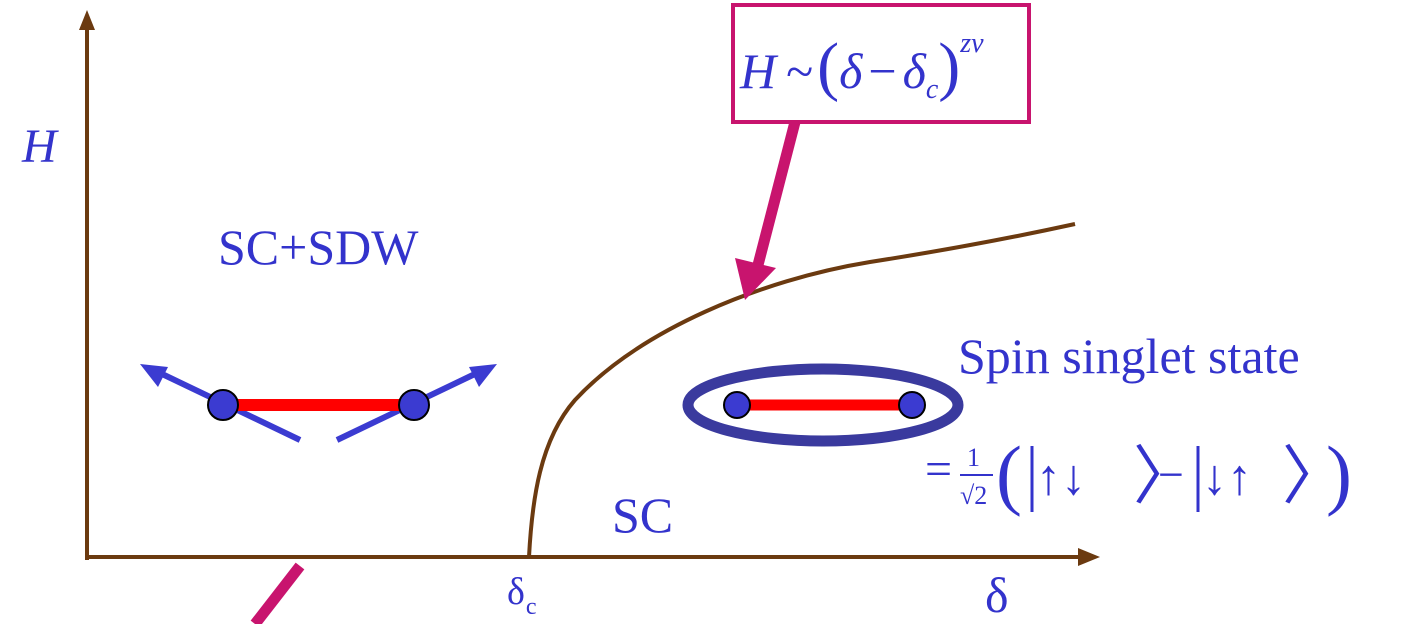 The width and height of the screenshot is (1409, 624). What do you see at coordinates (1129, 356) in the screenshot?
I see `singlet-title: Spin singlet state` at bounding box center [1129, 356].